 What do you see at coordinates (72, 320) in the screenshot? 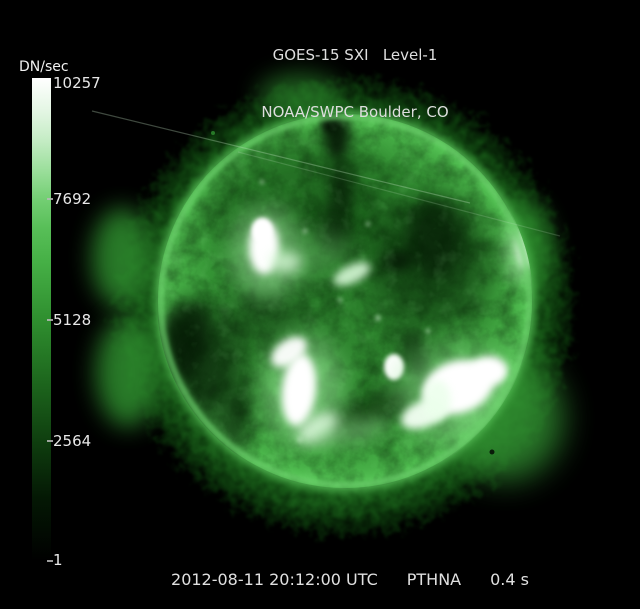
I see `colorbar-tick-label: 5128` at bounding box center [72, 320].